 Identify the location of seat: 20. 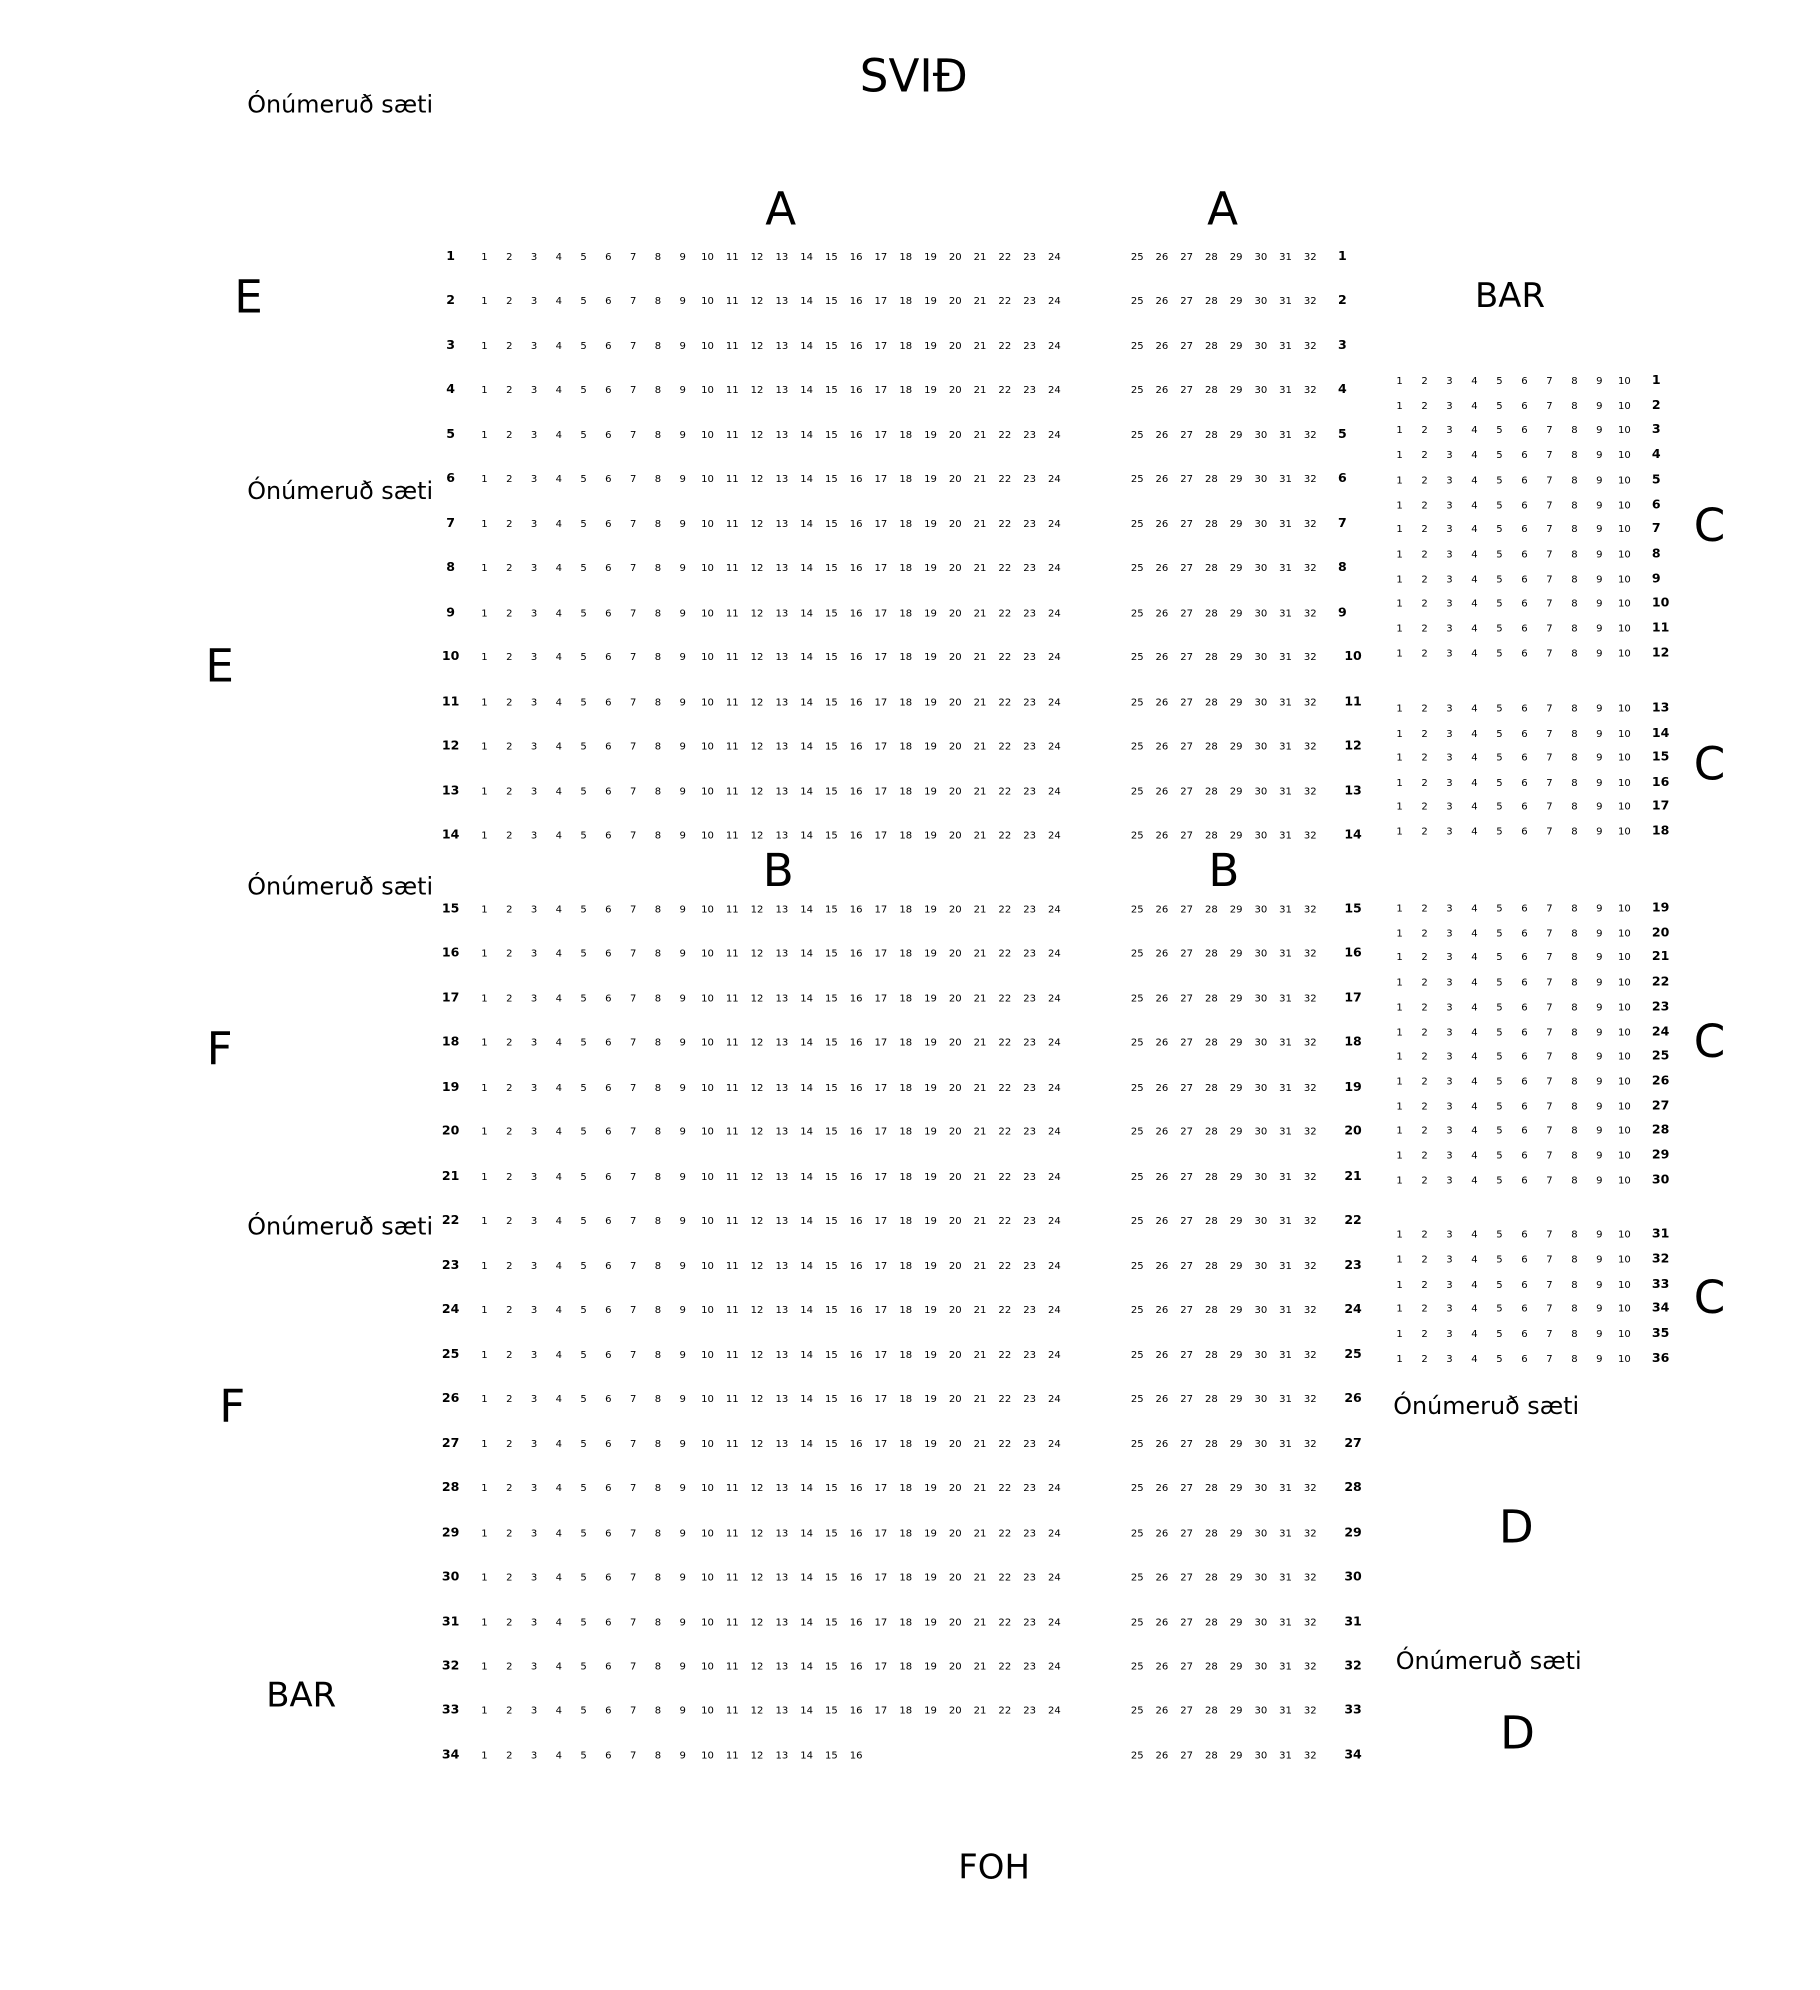
(955, 613).